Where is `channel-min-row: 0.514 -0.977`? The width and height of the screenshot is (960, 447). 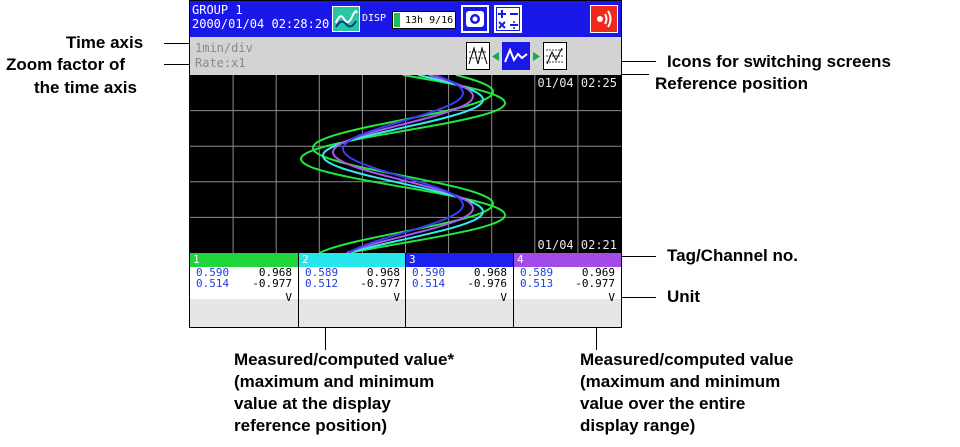
channel-min-row: 0.514 -0.977 is located at coordinates (244, 283).